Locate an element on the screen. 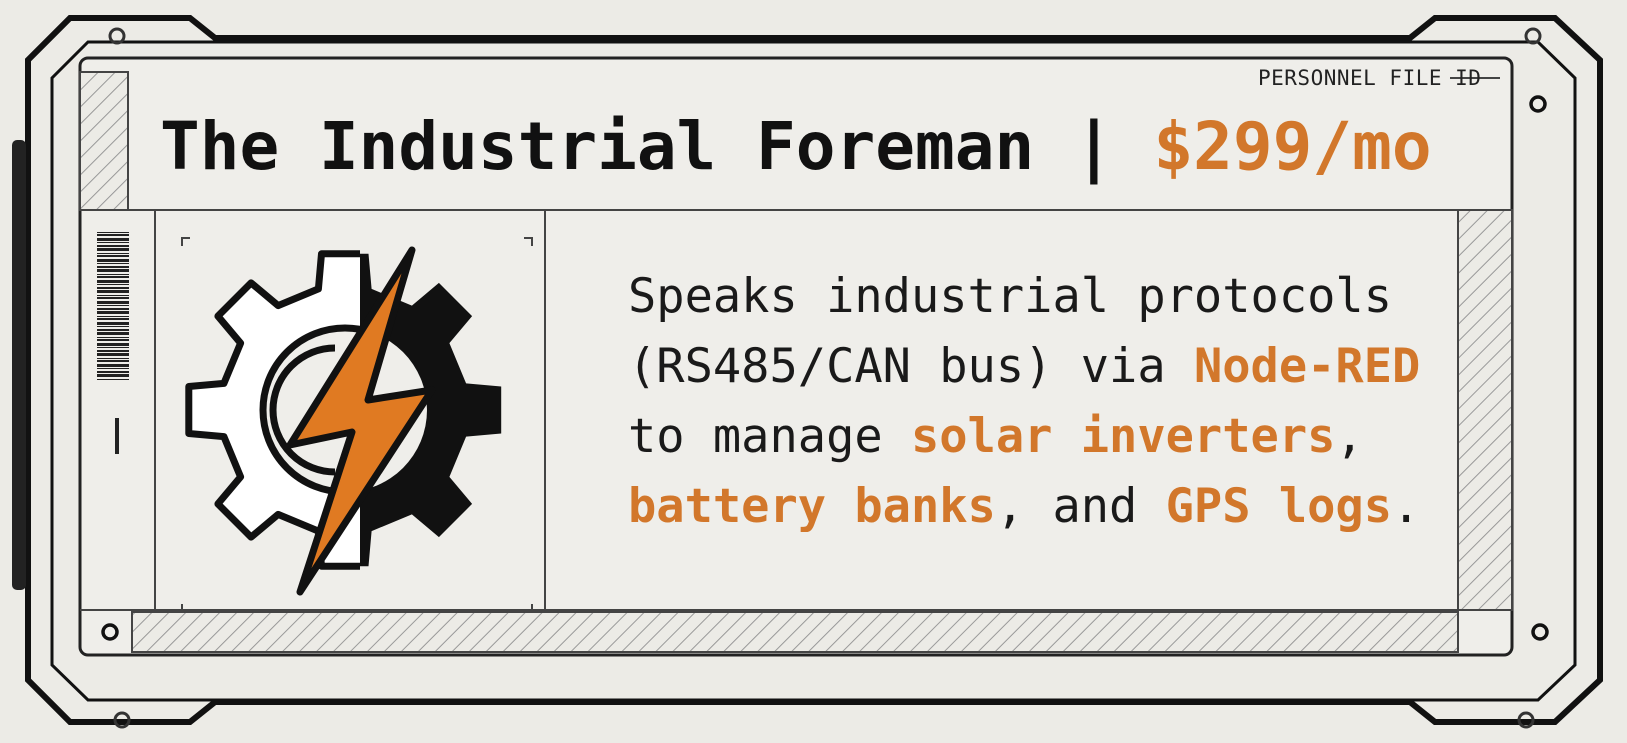  highlight: Node-RED is located at coordinates (1307, 366).